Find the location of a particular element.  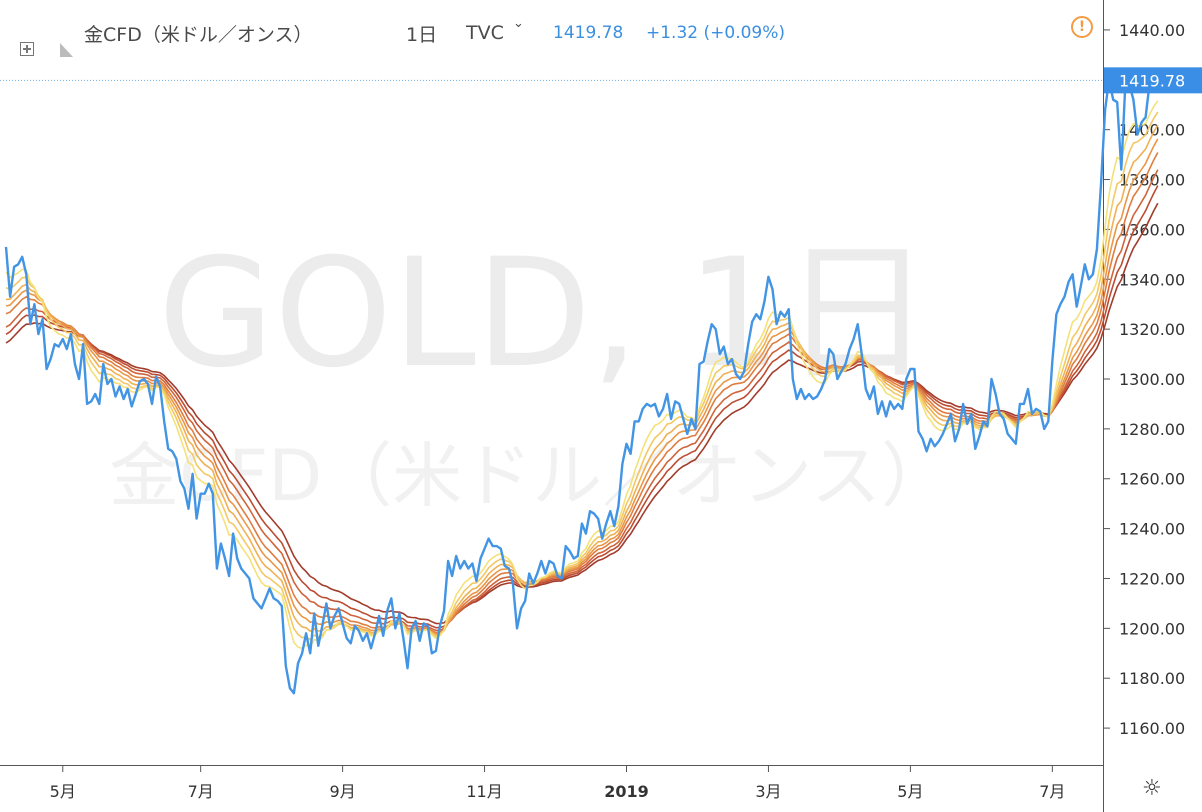

last-price: 1419.78 is located at coordinates (588, 33).